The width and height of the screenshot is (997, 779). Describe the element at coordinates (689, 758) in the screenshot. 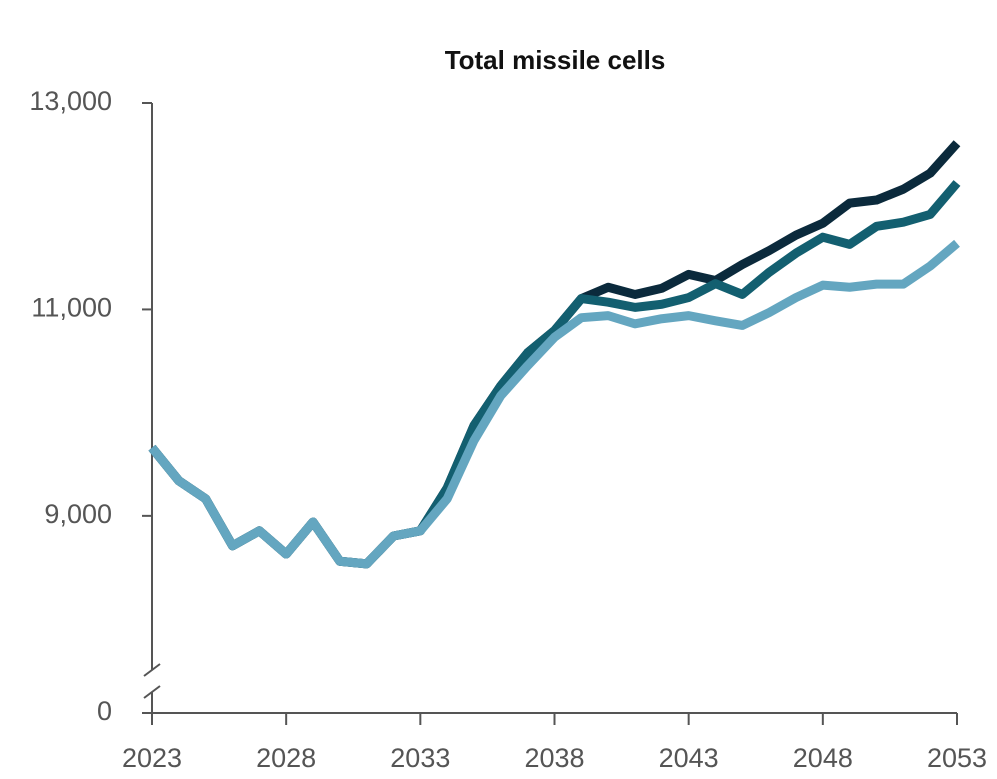

I see `x-tick-label: 2043` at that location.